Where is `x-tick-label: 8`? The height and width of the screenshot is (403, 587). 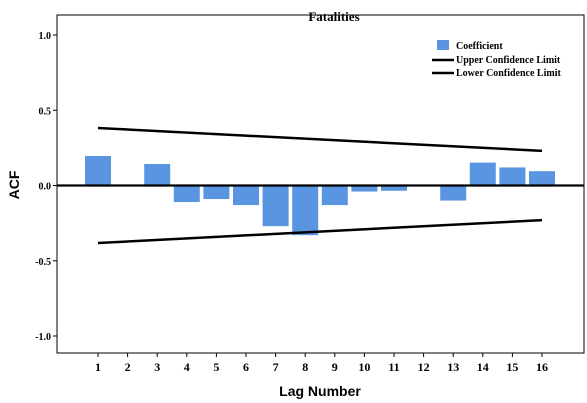 x-tick-label: 8 is located at coordinates (305, 367).